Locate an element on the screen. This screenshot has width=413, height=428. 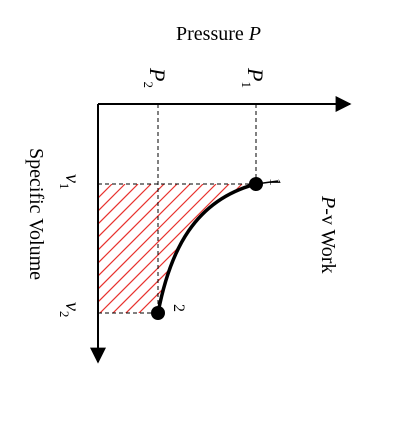
p2-label: P2 is located at coordinates (155, 77).